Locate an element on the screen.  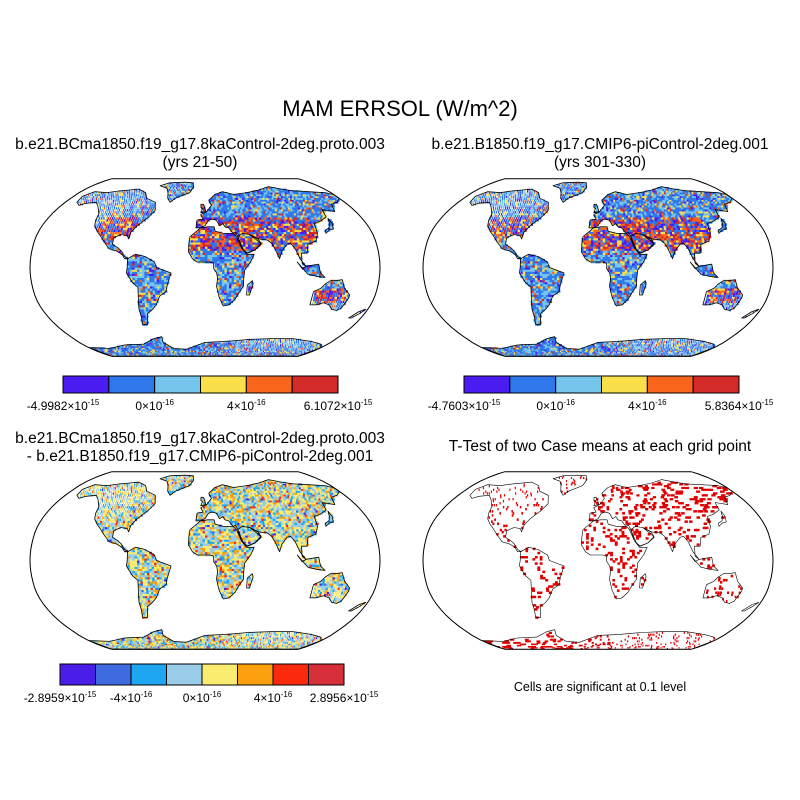
panel-1-coastlines is located at coordinates (221, 269).